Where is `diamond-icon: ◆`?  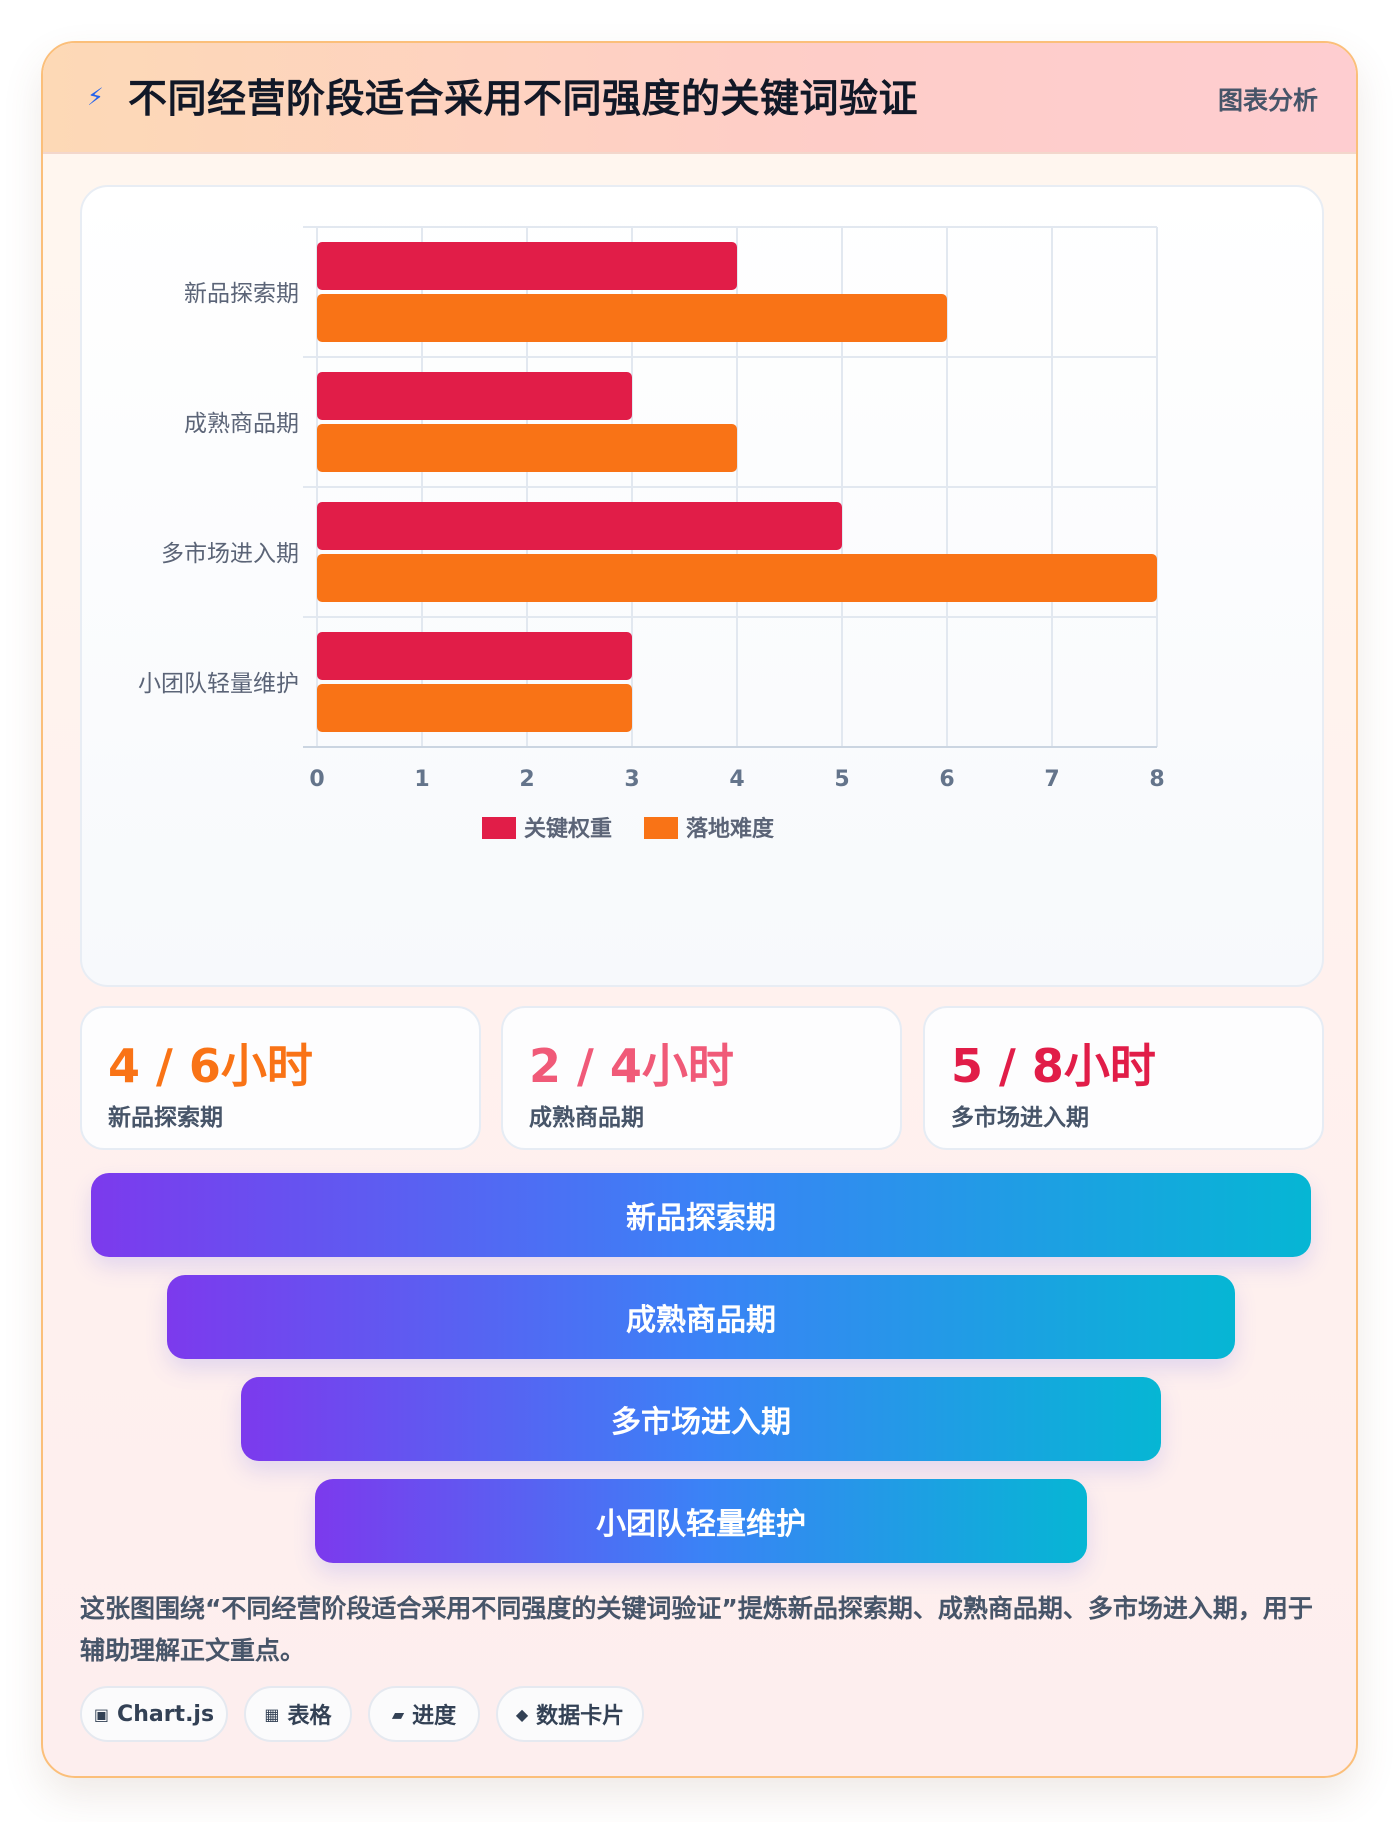 diamond-icon: ◆ is located at coordinates (522, 1714).